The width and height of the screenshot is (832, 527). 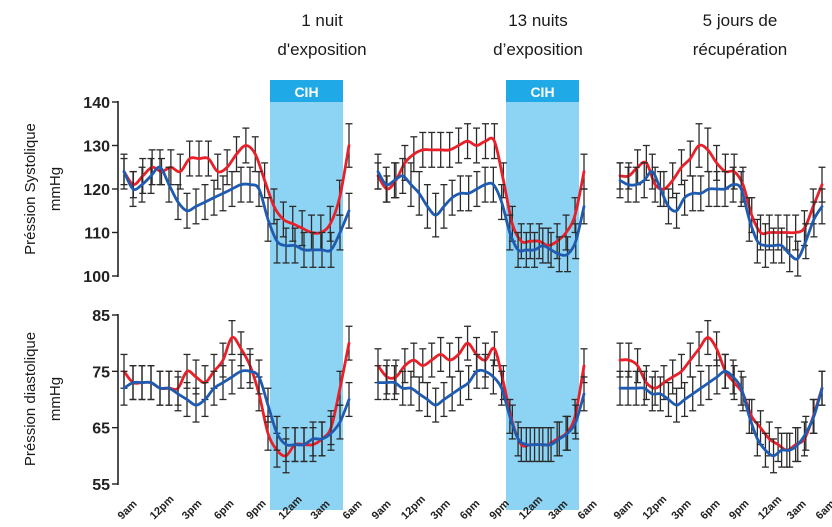 What do you see at coordinates (353, 510) in the screenshot?
I see `x-tick-label-g1-6am: 6am` at bounding box center [353, 510].